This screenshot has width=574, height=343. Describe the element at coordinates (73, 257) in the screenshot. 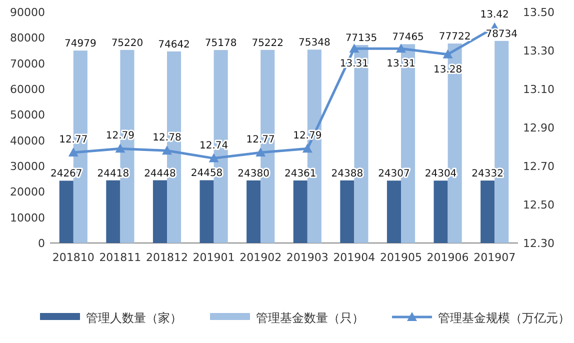

I see `x-tick-label: 201810` at that location.